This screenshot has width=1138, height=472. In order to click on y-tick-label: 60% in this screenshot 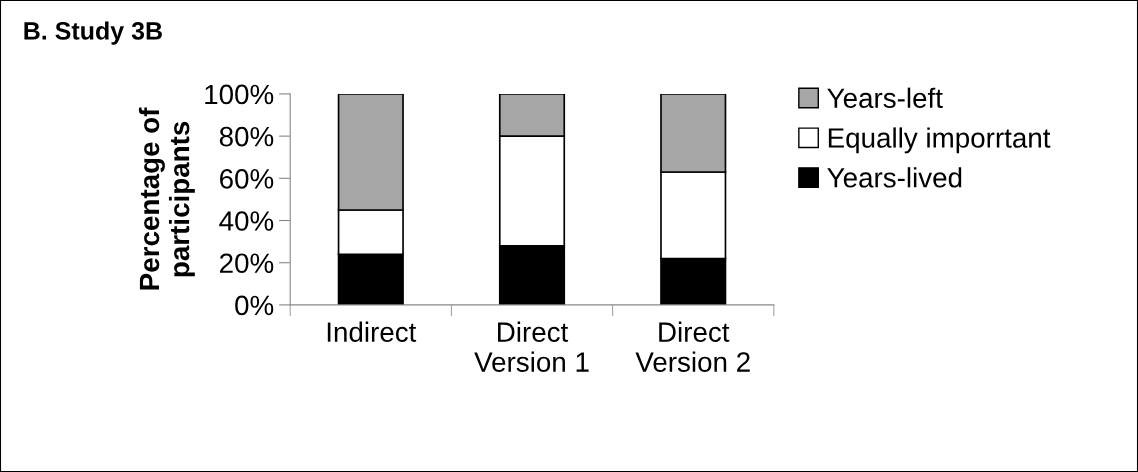, I will do `click(247, 178)`.